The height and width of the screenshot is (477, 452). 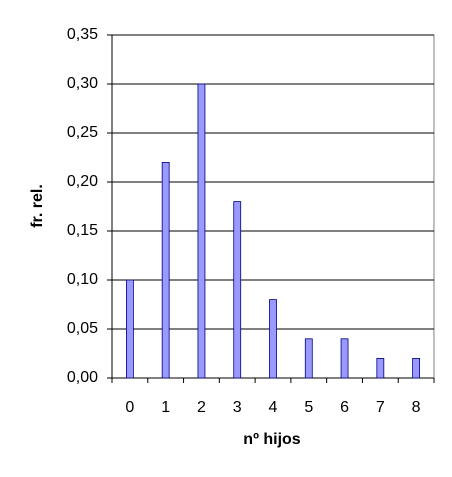 What do you see at coordinates (273, 407) in the screenshot?
I see `x-tick-label: 4` at bounding box center [273, 407].